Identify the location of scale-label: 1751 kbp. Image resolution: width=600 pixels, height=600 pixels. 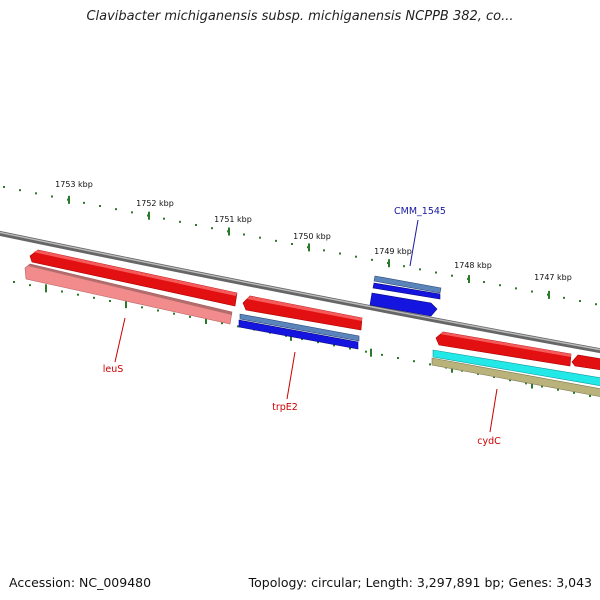
(233, 219).